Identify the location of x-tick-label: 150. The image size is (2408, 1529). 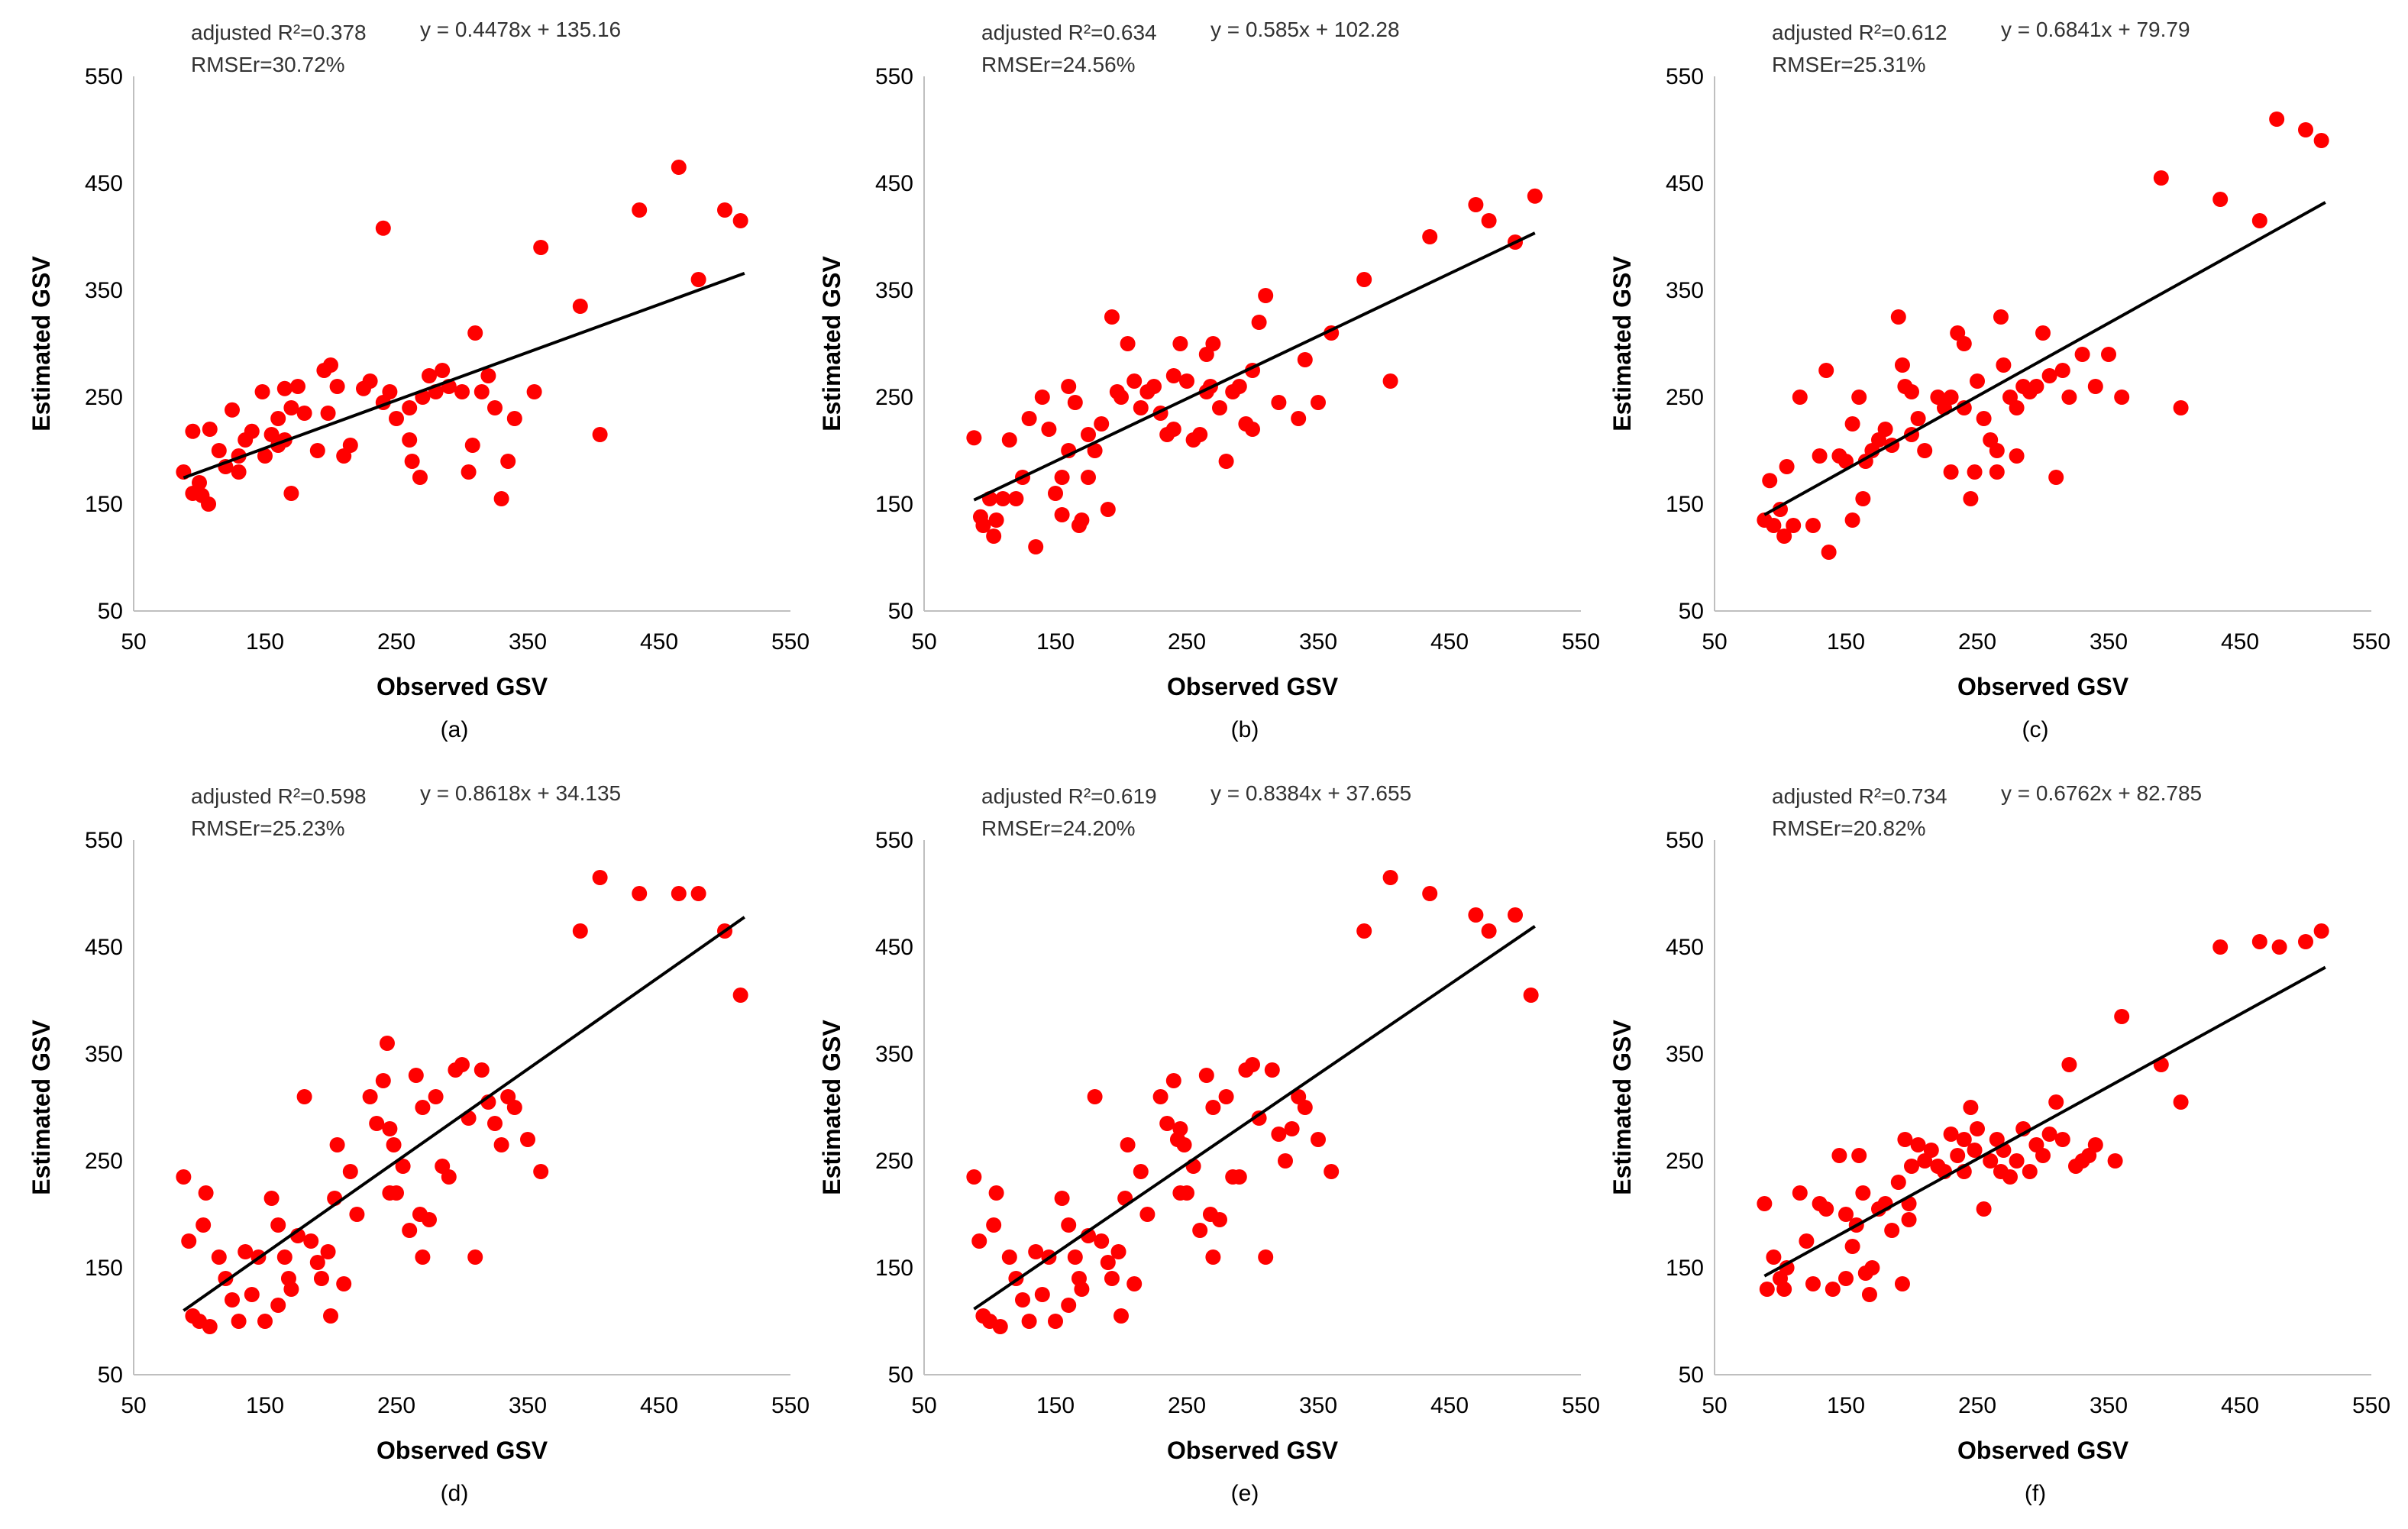
(1056, 1405).